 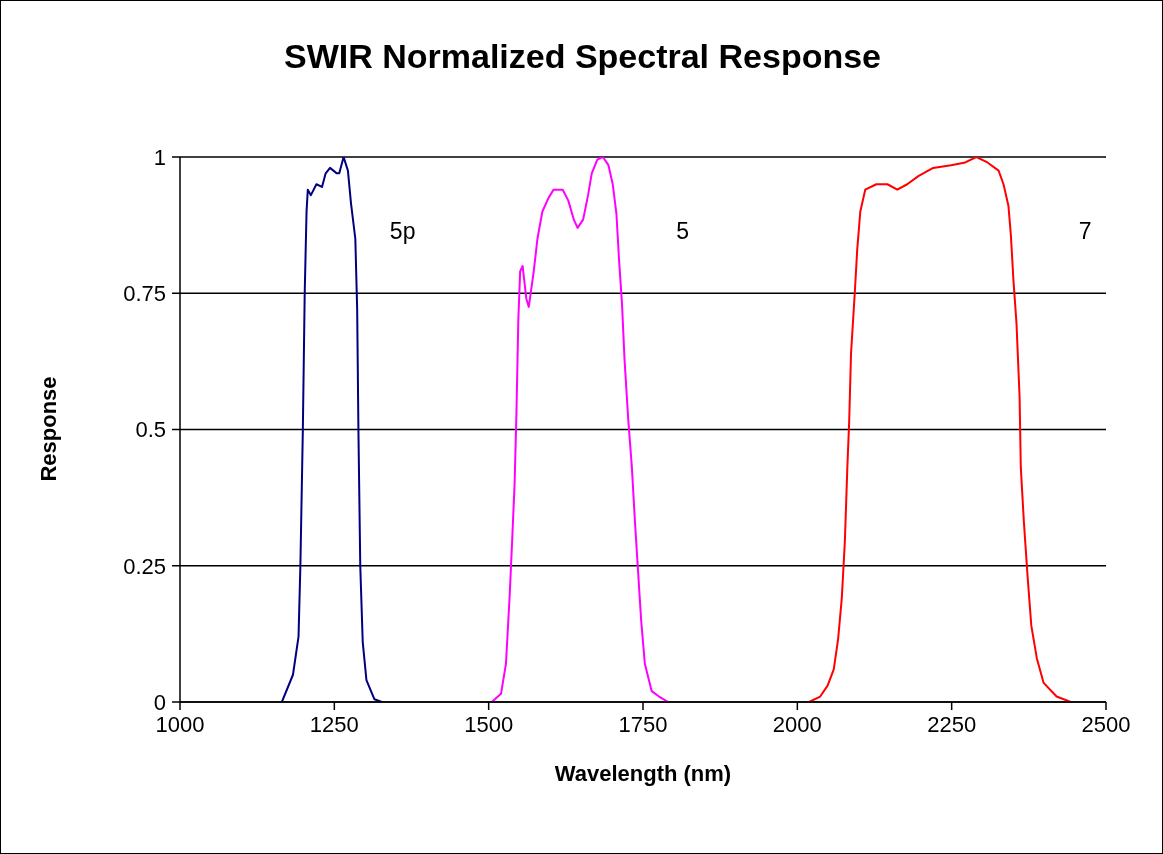 What do you see at coordinates (643, 774) in the screenshot?
I see `x-axis-title: Wavelength (nm)` at bounding box center [643, 774].